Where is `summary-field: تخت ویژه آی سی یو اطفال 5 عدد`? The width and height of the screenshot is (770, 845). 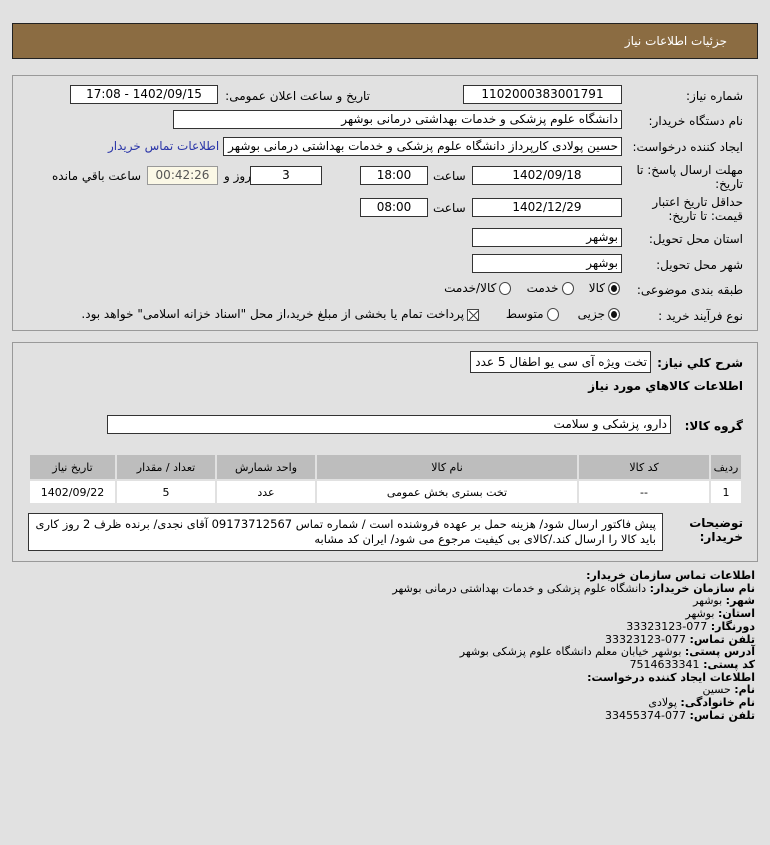 summary-field: تخت ویژه آی سی یو اطفال 5 عدد is located at coordinates (560, 362).